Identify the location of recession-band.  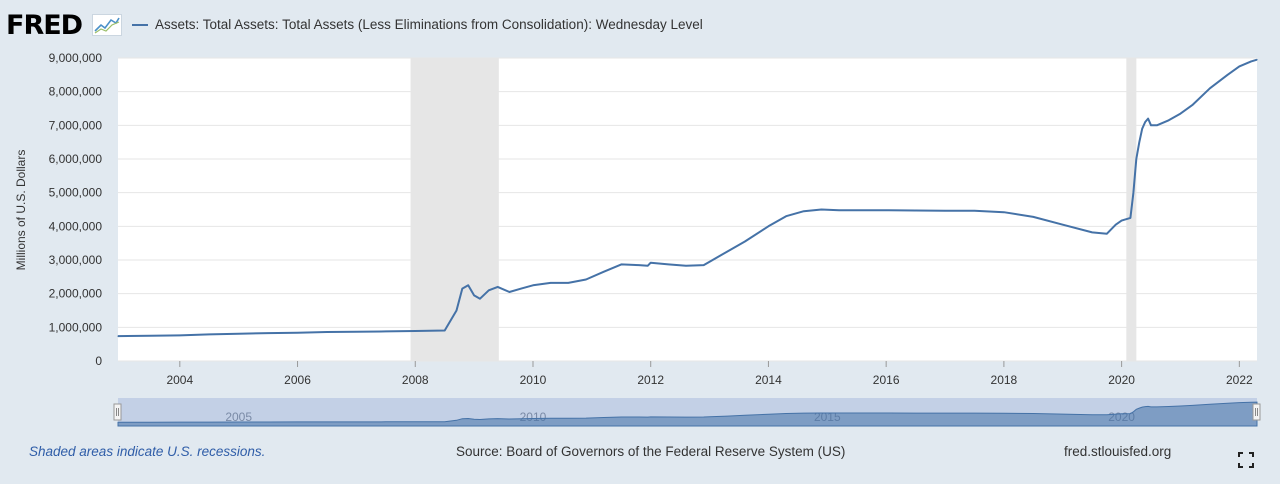
(454, 209).